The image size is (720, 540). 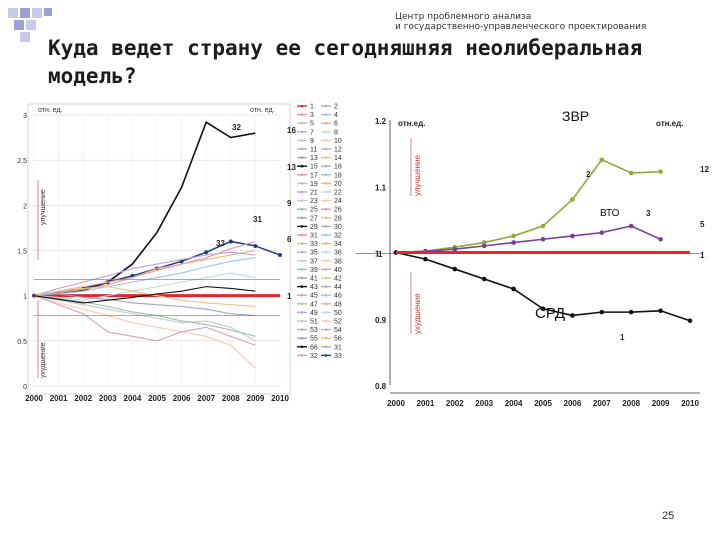 What do you see at coordinates (648, 213) in the screenshot?
I see `right-callout-label: 3` at bounding box center [648, 213].